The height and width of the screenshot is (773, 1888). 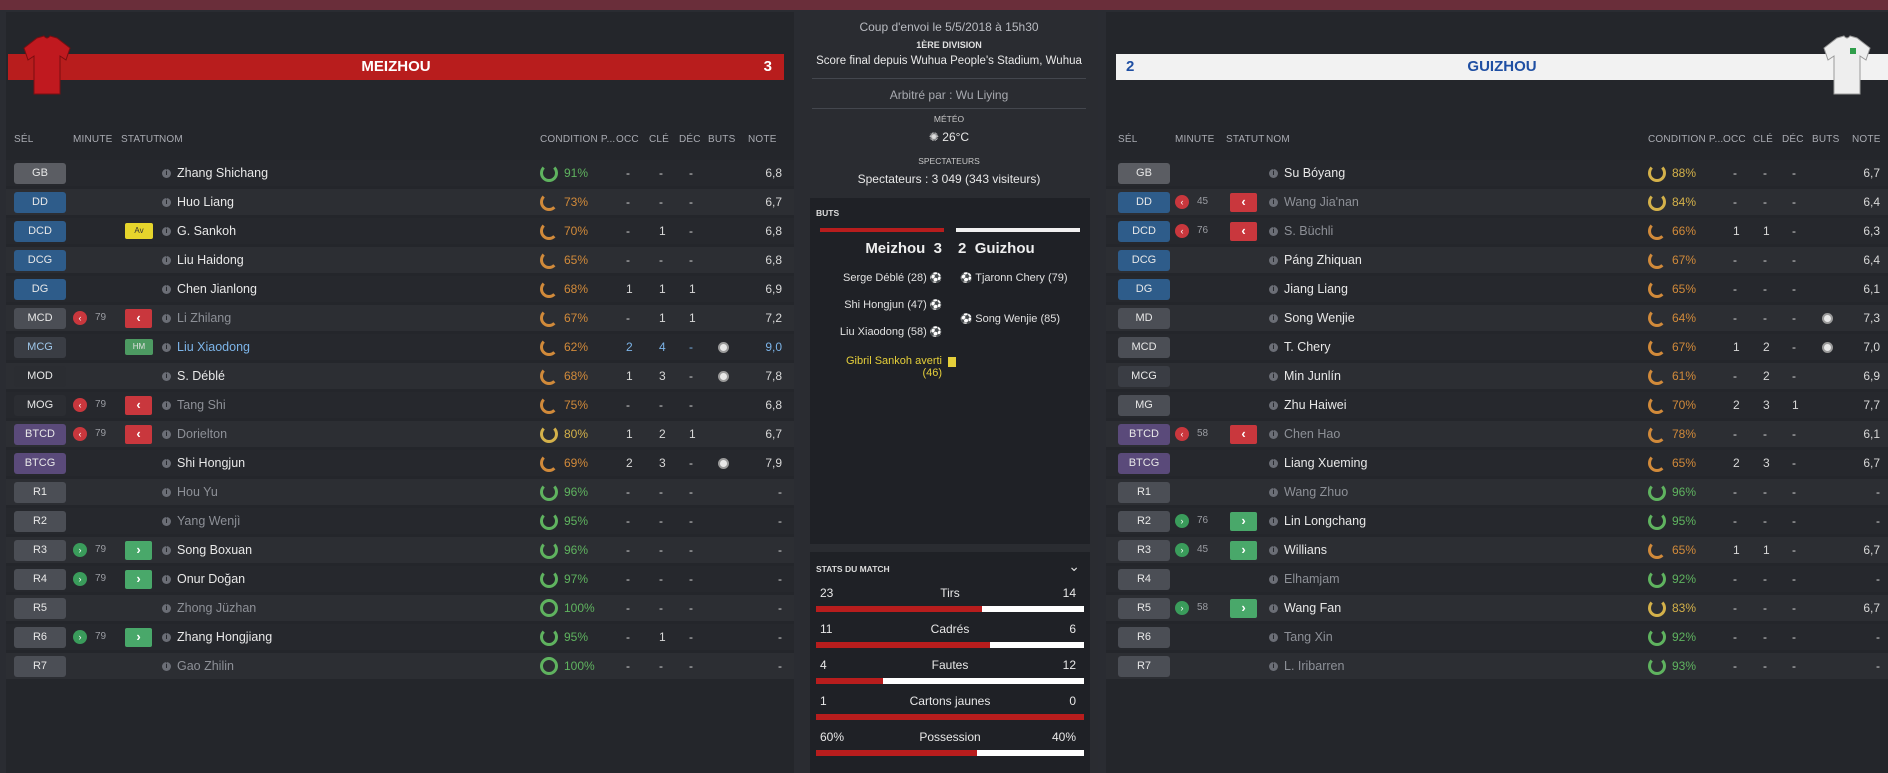 I want to click on column-header-sel: SÉL, so click(x=1128, y=139).